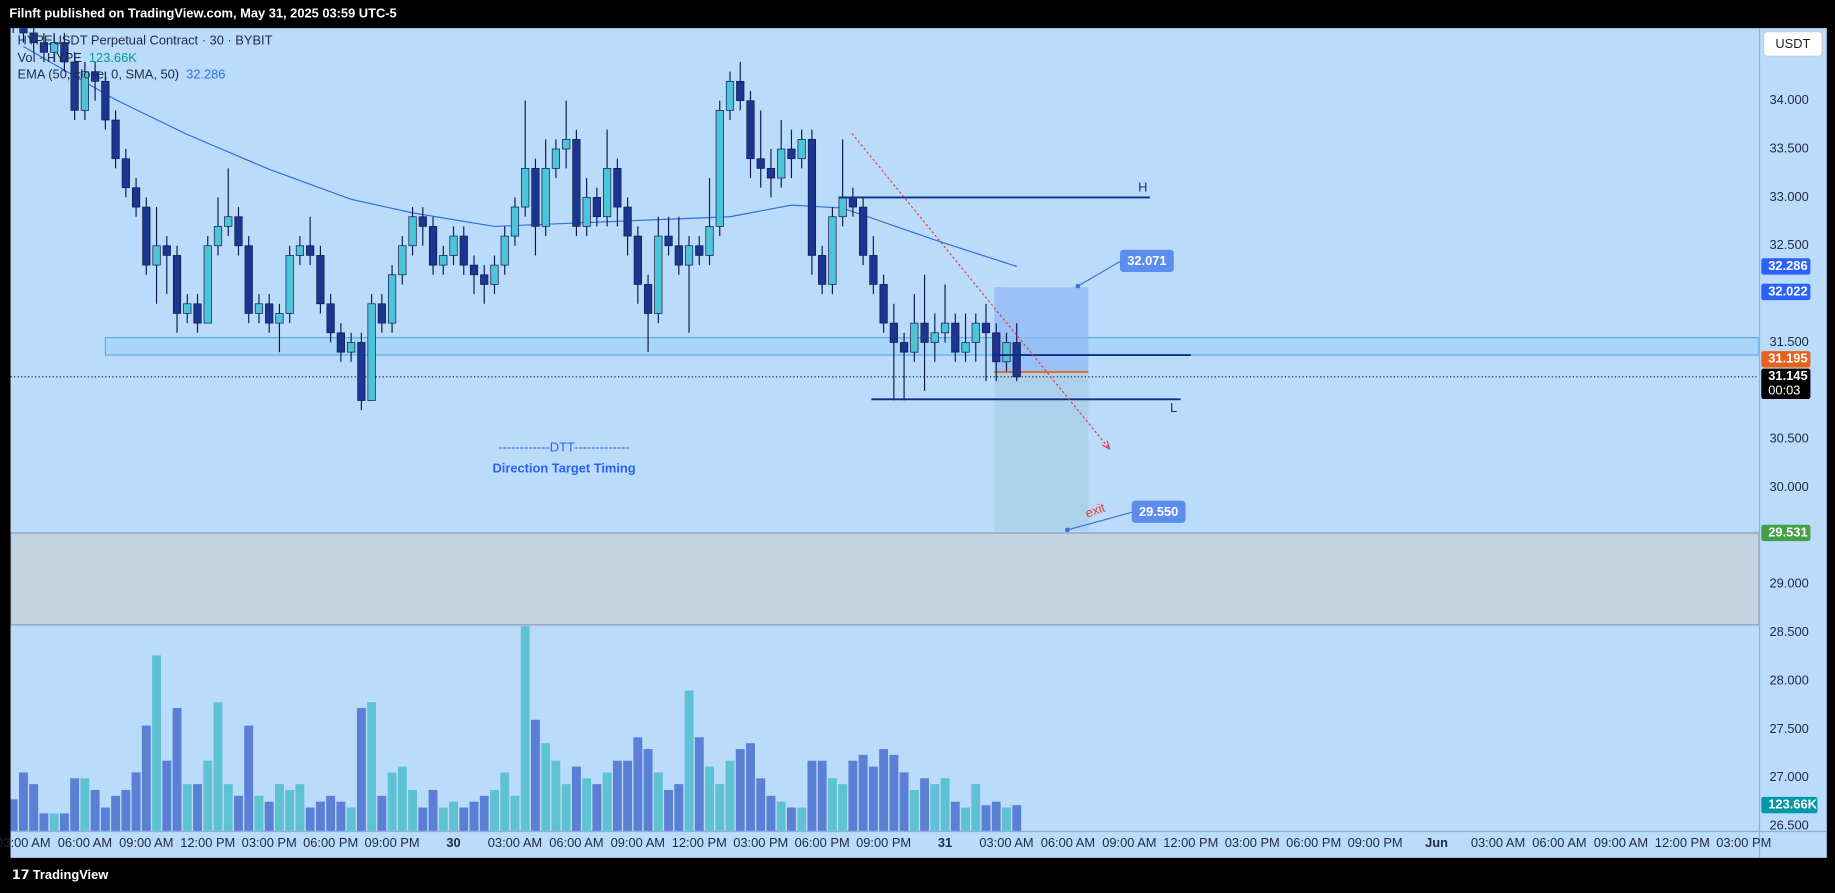 This screenshot has width=1835, height=893. What do you see at coordinates (1788, 486) in the screenshot?
I see `y-tick-label: 30.000` at bounding box center [1788, 486].